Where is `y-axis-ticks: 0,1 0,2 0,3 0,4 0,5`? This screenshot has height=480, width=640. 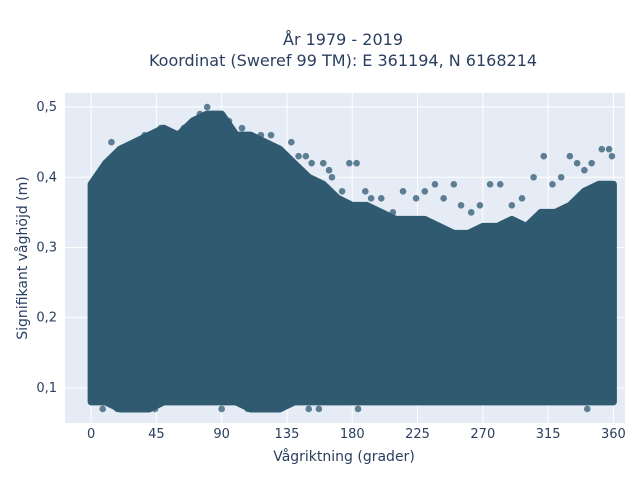
y-axis-ticks: 0,1 0,2 0,3 0,4 0,5 is located at coordinates (46, 248).